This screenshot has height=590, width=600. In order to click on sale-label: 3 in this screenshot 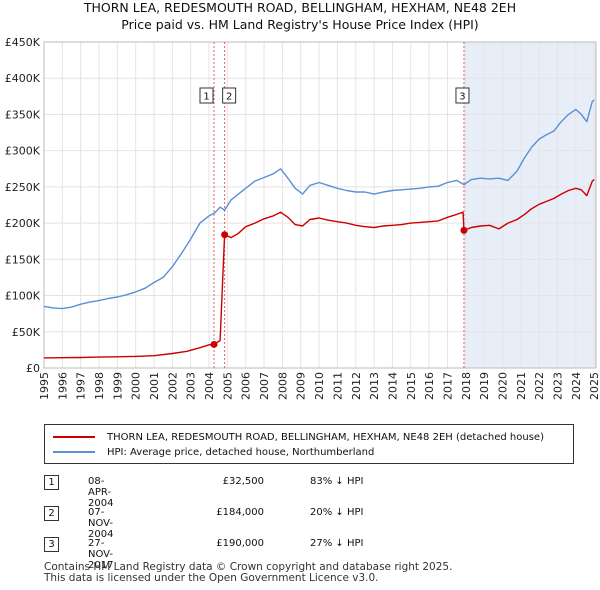, I will do `click(462, 97)`.